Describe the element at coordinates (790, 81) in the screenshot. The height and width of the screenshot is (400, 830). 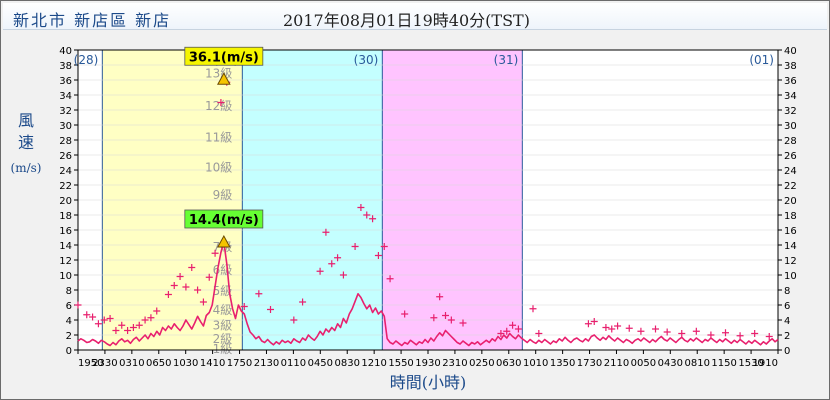
I see `y-tick-label-right: 36` at that location.